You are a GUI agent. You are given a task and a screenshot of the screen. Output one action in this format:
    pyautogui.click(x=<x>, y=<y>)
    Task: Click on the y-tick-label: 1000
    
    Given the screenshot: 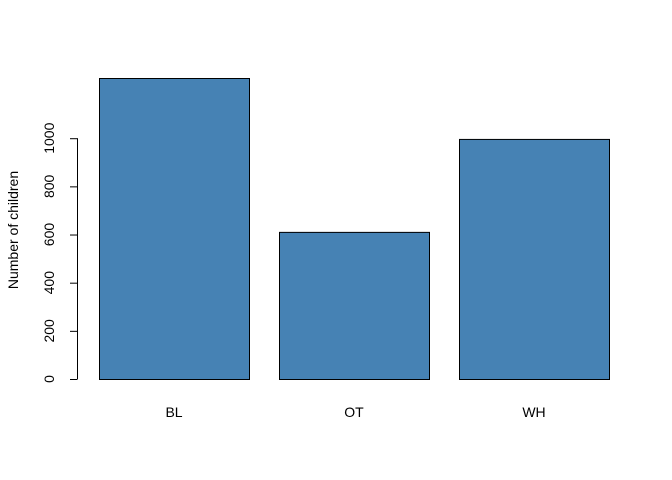 What is the action you would take?
    pyautogui.click(x=49, y=137)
    